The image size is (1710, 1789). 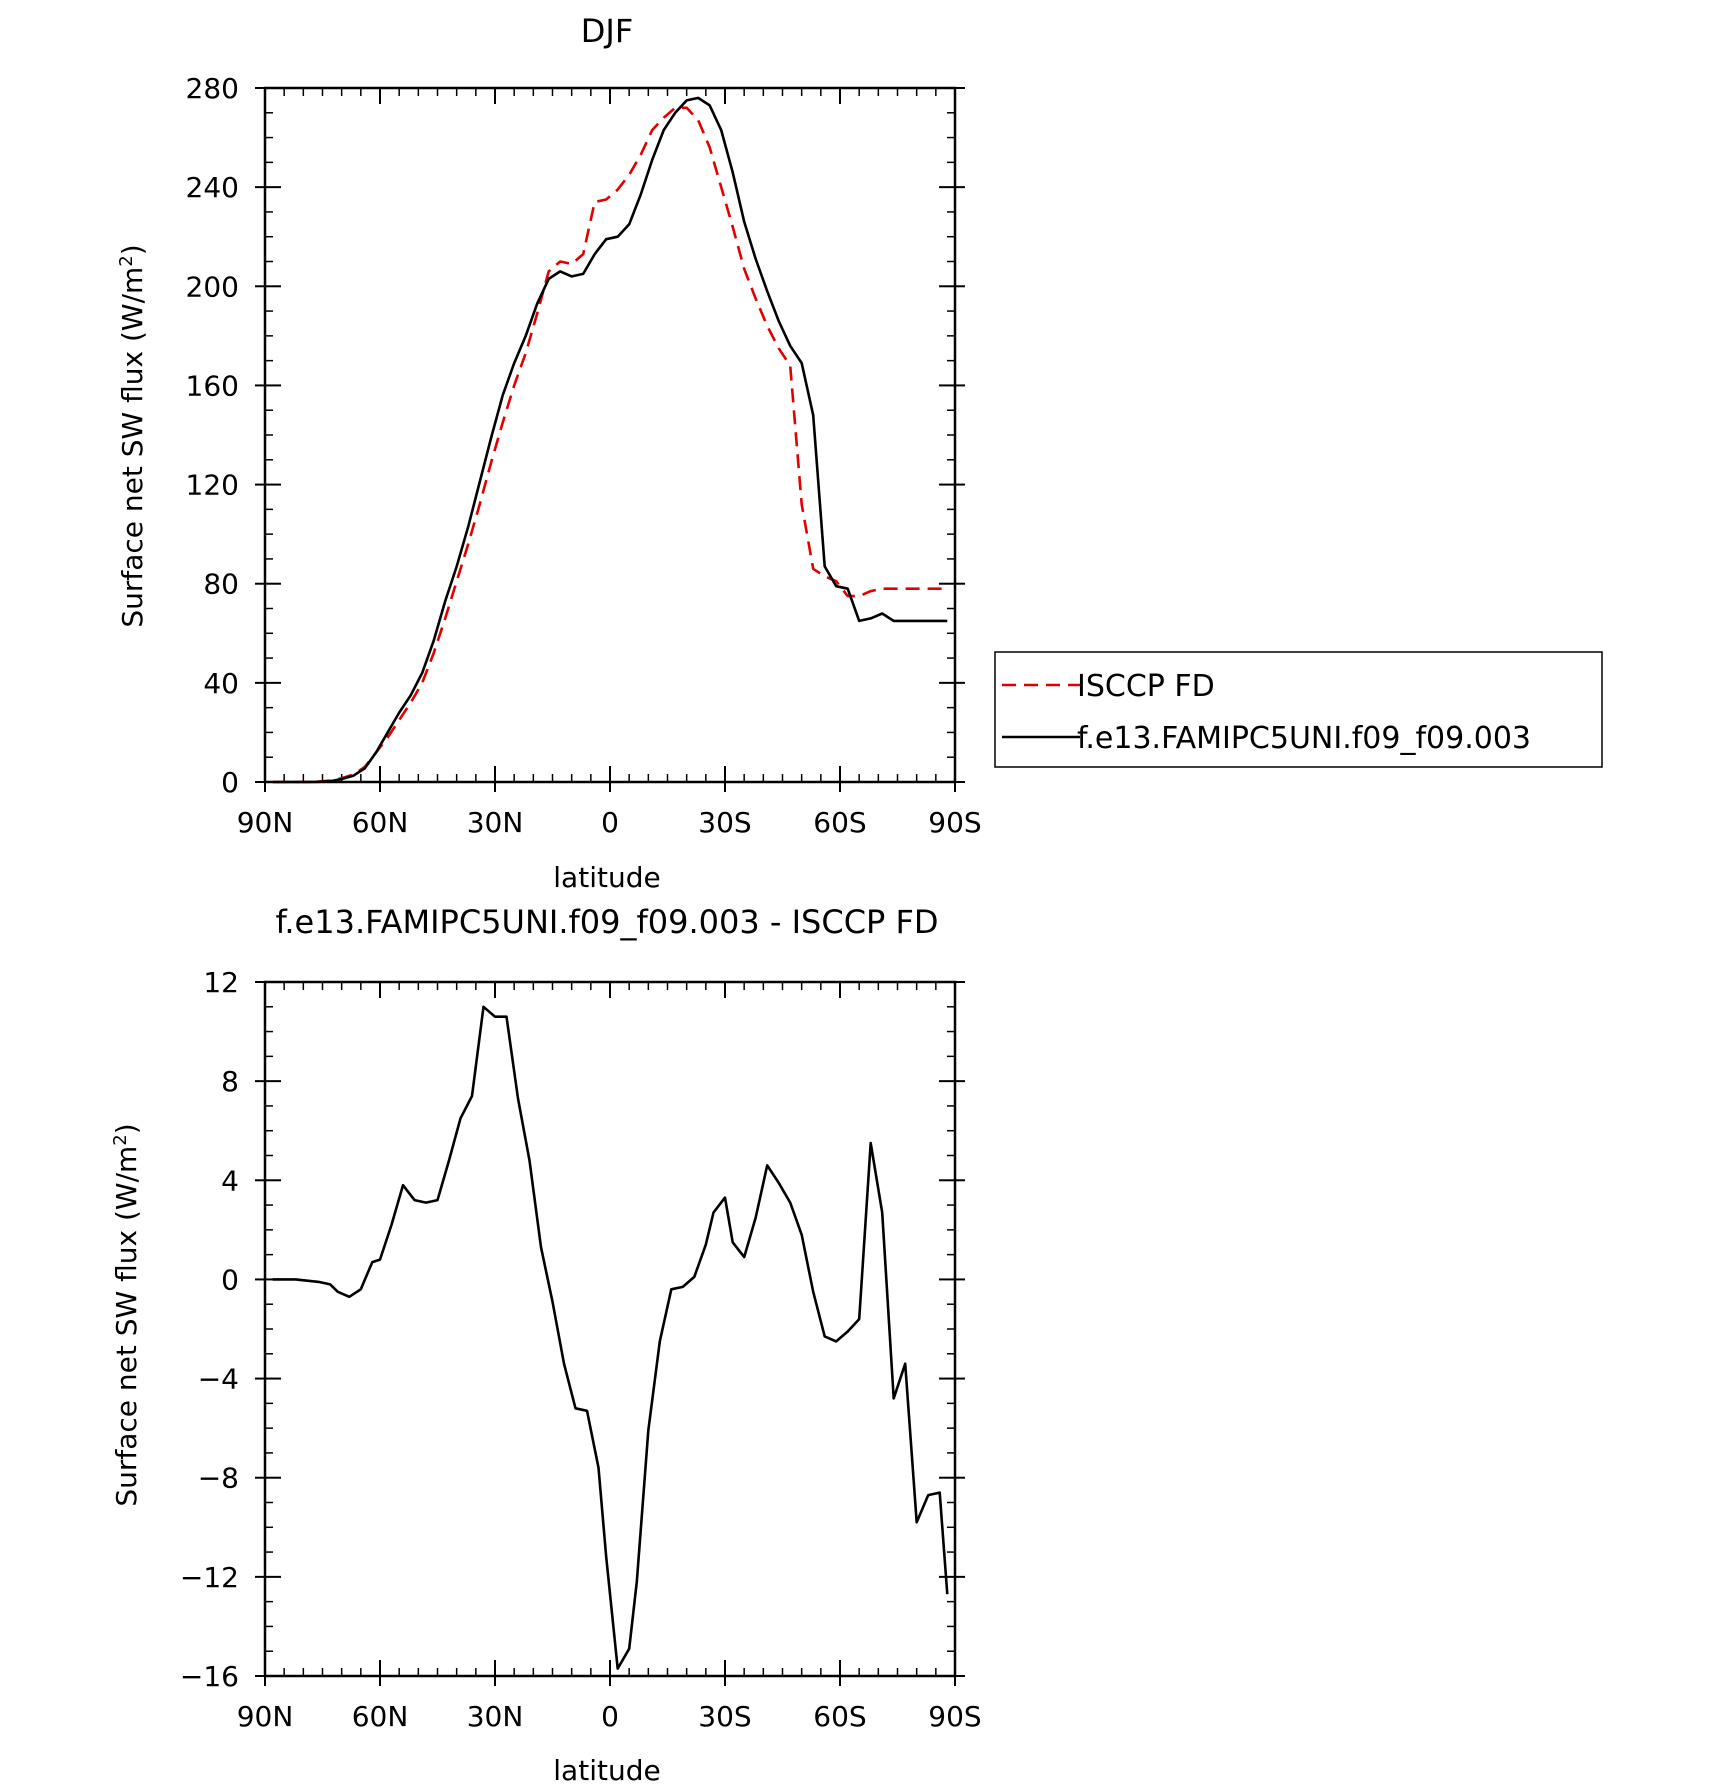 I want to click on y-tick-label: −16, so click(x=209, y=1676).